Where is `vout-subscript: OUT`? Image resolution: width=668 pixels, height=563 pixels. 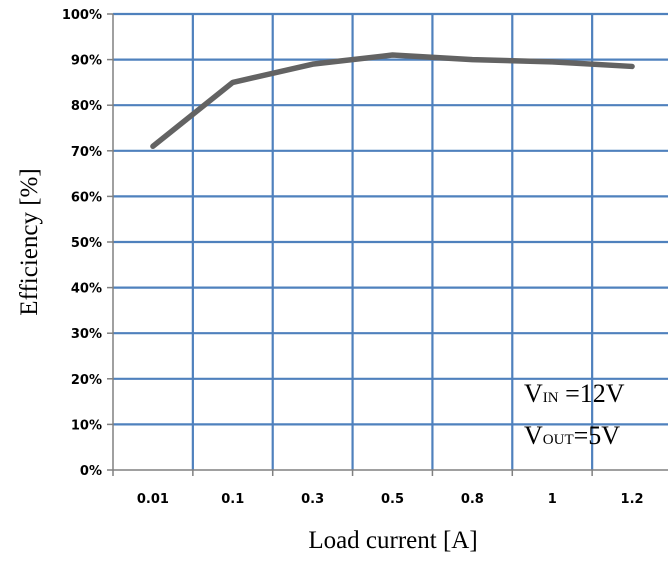
vout-subscript: OUT is located at coordinates (558, 440).